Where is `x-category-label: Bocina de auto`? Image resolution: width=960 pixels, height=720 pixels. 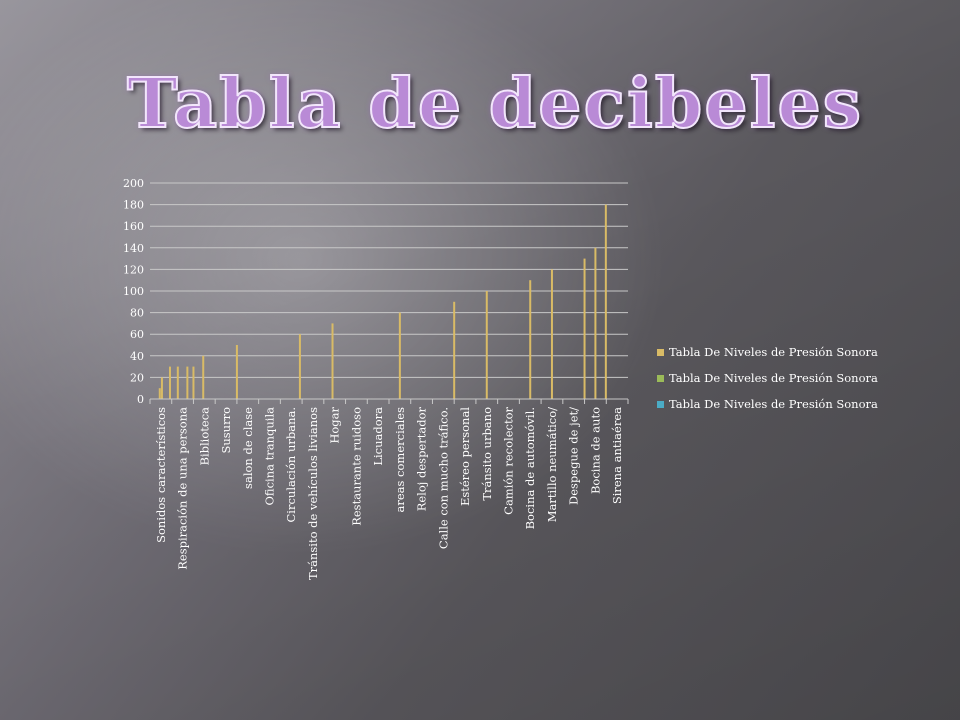
x-category-label: Bocina de auto is located at coordinates (595, 450).